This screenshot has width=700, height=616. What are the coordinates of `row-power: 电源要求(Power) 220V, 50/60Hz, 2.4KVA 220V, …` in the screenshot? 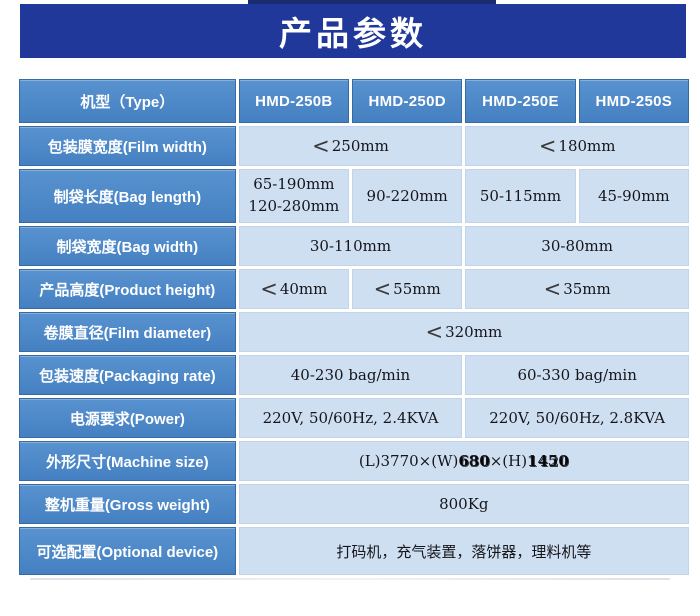 It's located at (354, 418).